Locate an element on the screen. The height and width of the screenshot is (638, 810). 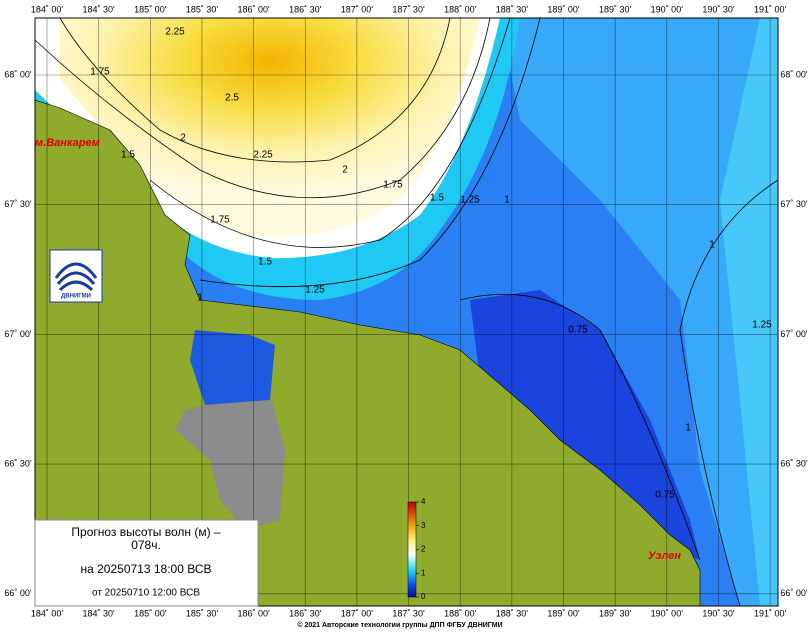
place-label: м.Ванкарем is located at coordinates (67, 143).